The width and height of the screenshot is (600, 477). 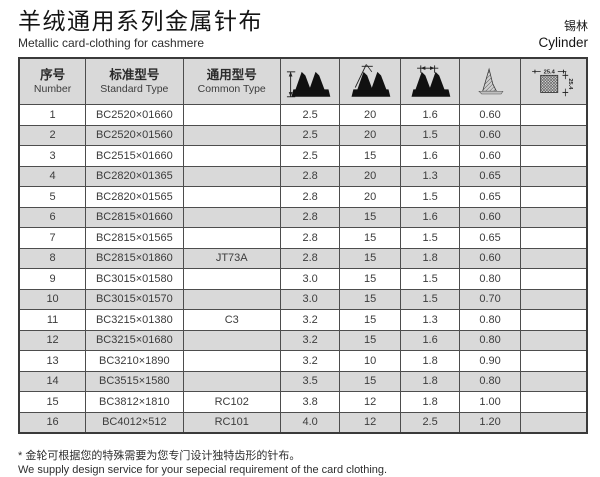 I want to click on table-cell: 7, so click(x=52, y=238).